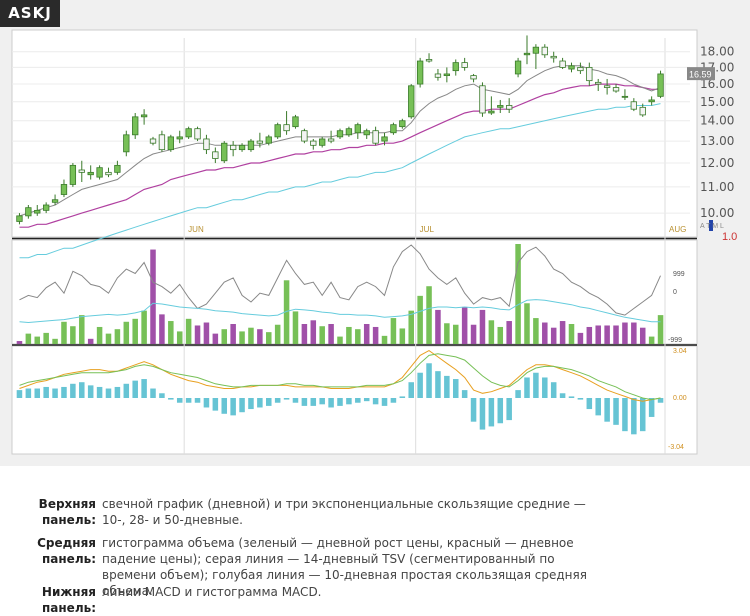 The width and height of the screenshot is (750, 616). I want to click on month-label: AUG, so click(677, 229).